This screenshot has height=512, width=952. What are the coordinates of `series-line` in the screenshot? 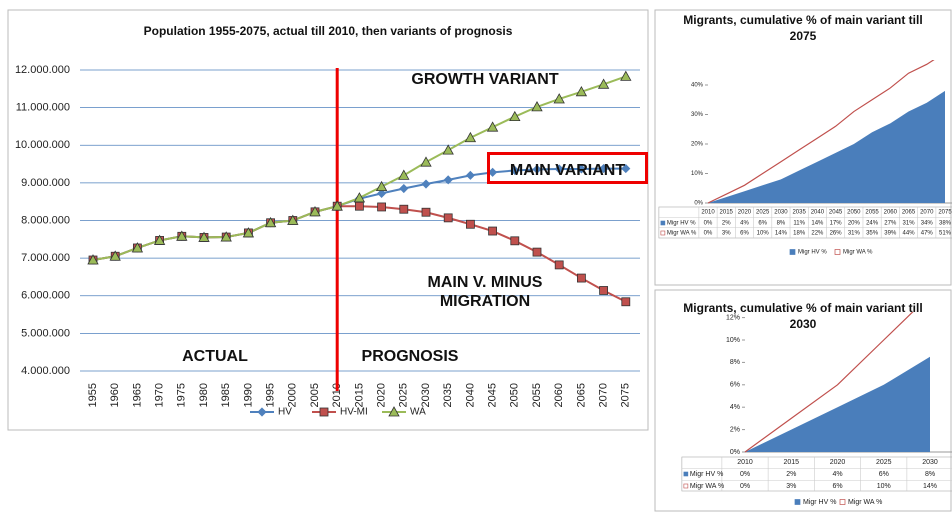 It's located at (821, 132).